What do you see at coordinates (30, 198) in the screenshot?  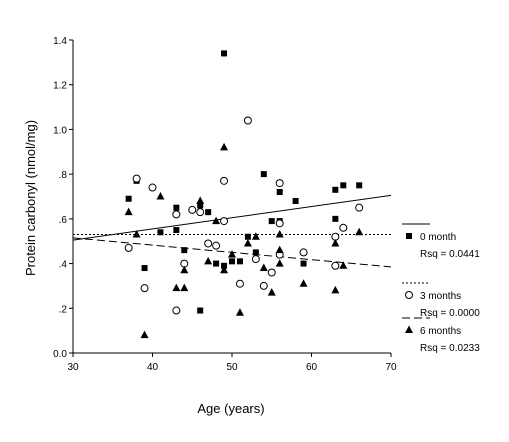 I see `y-axis-label: Protein carbonyl (nmol/mg)` at bounding box center [30, 198].